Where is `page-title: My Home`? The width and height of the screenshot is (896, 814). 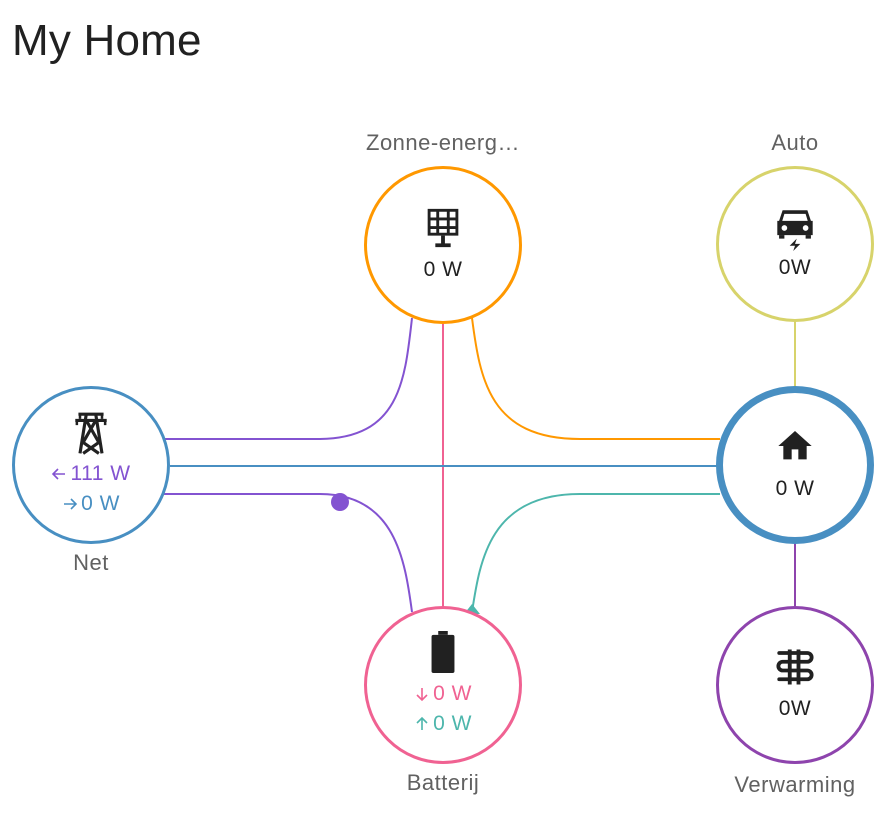
page-title: My Home is located at coordinates (107, 40).